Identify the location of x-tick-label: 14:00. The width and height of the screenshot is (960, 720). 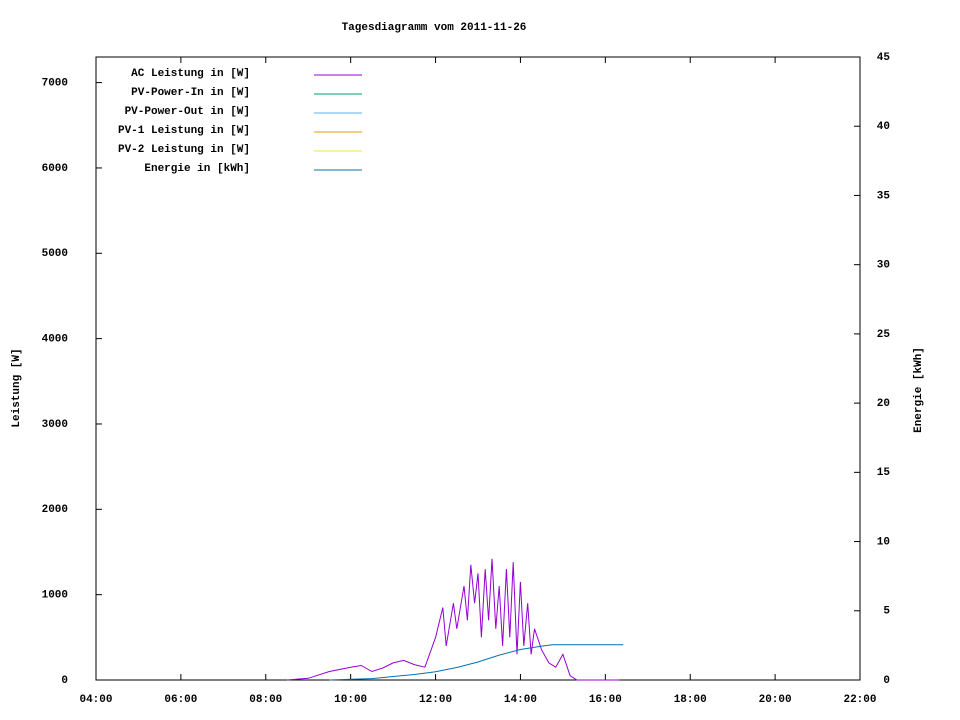
(520, 700).